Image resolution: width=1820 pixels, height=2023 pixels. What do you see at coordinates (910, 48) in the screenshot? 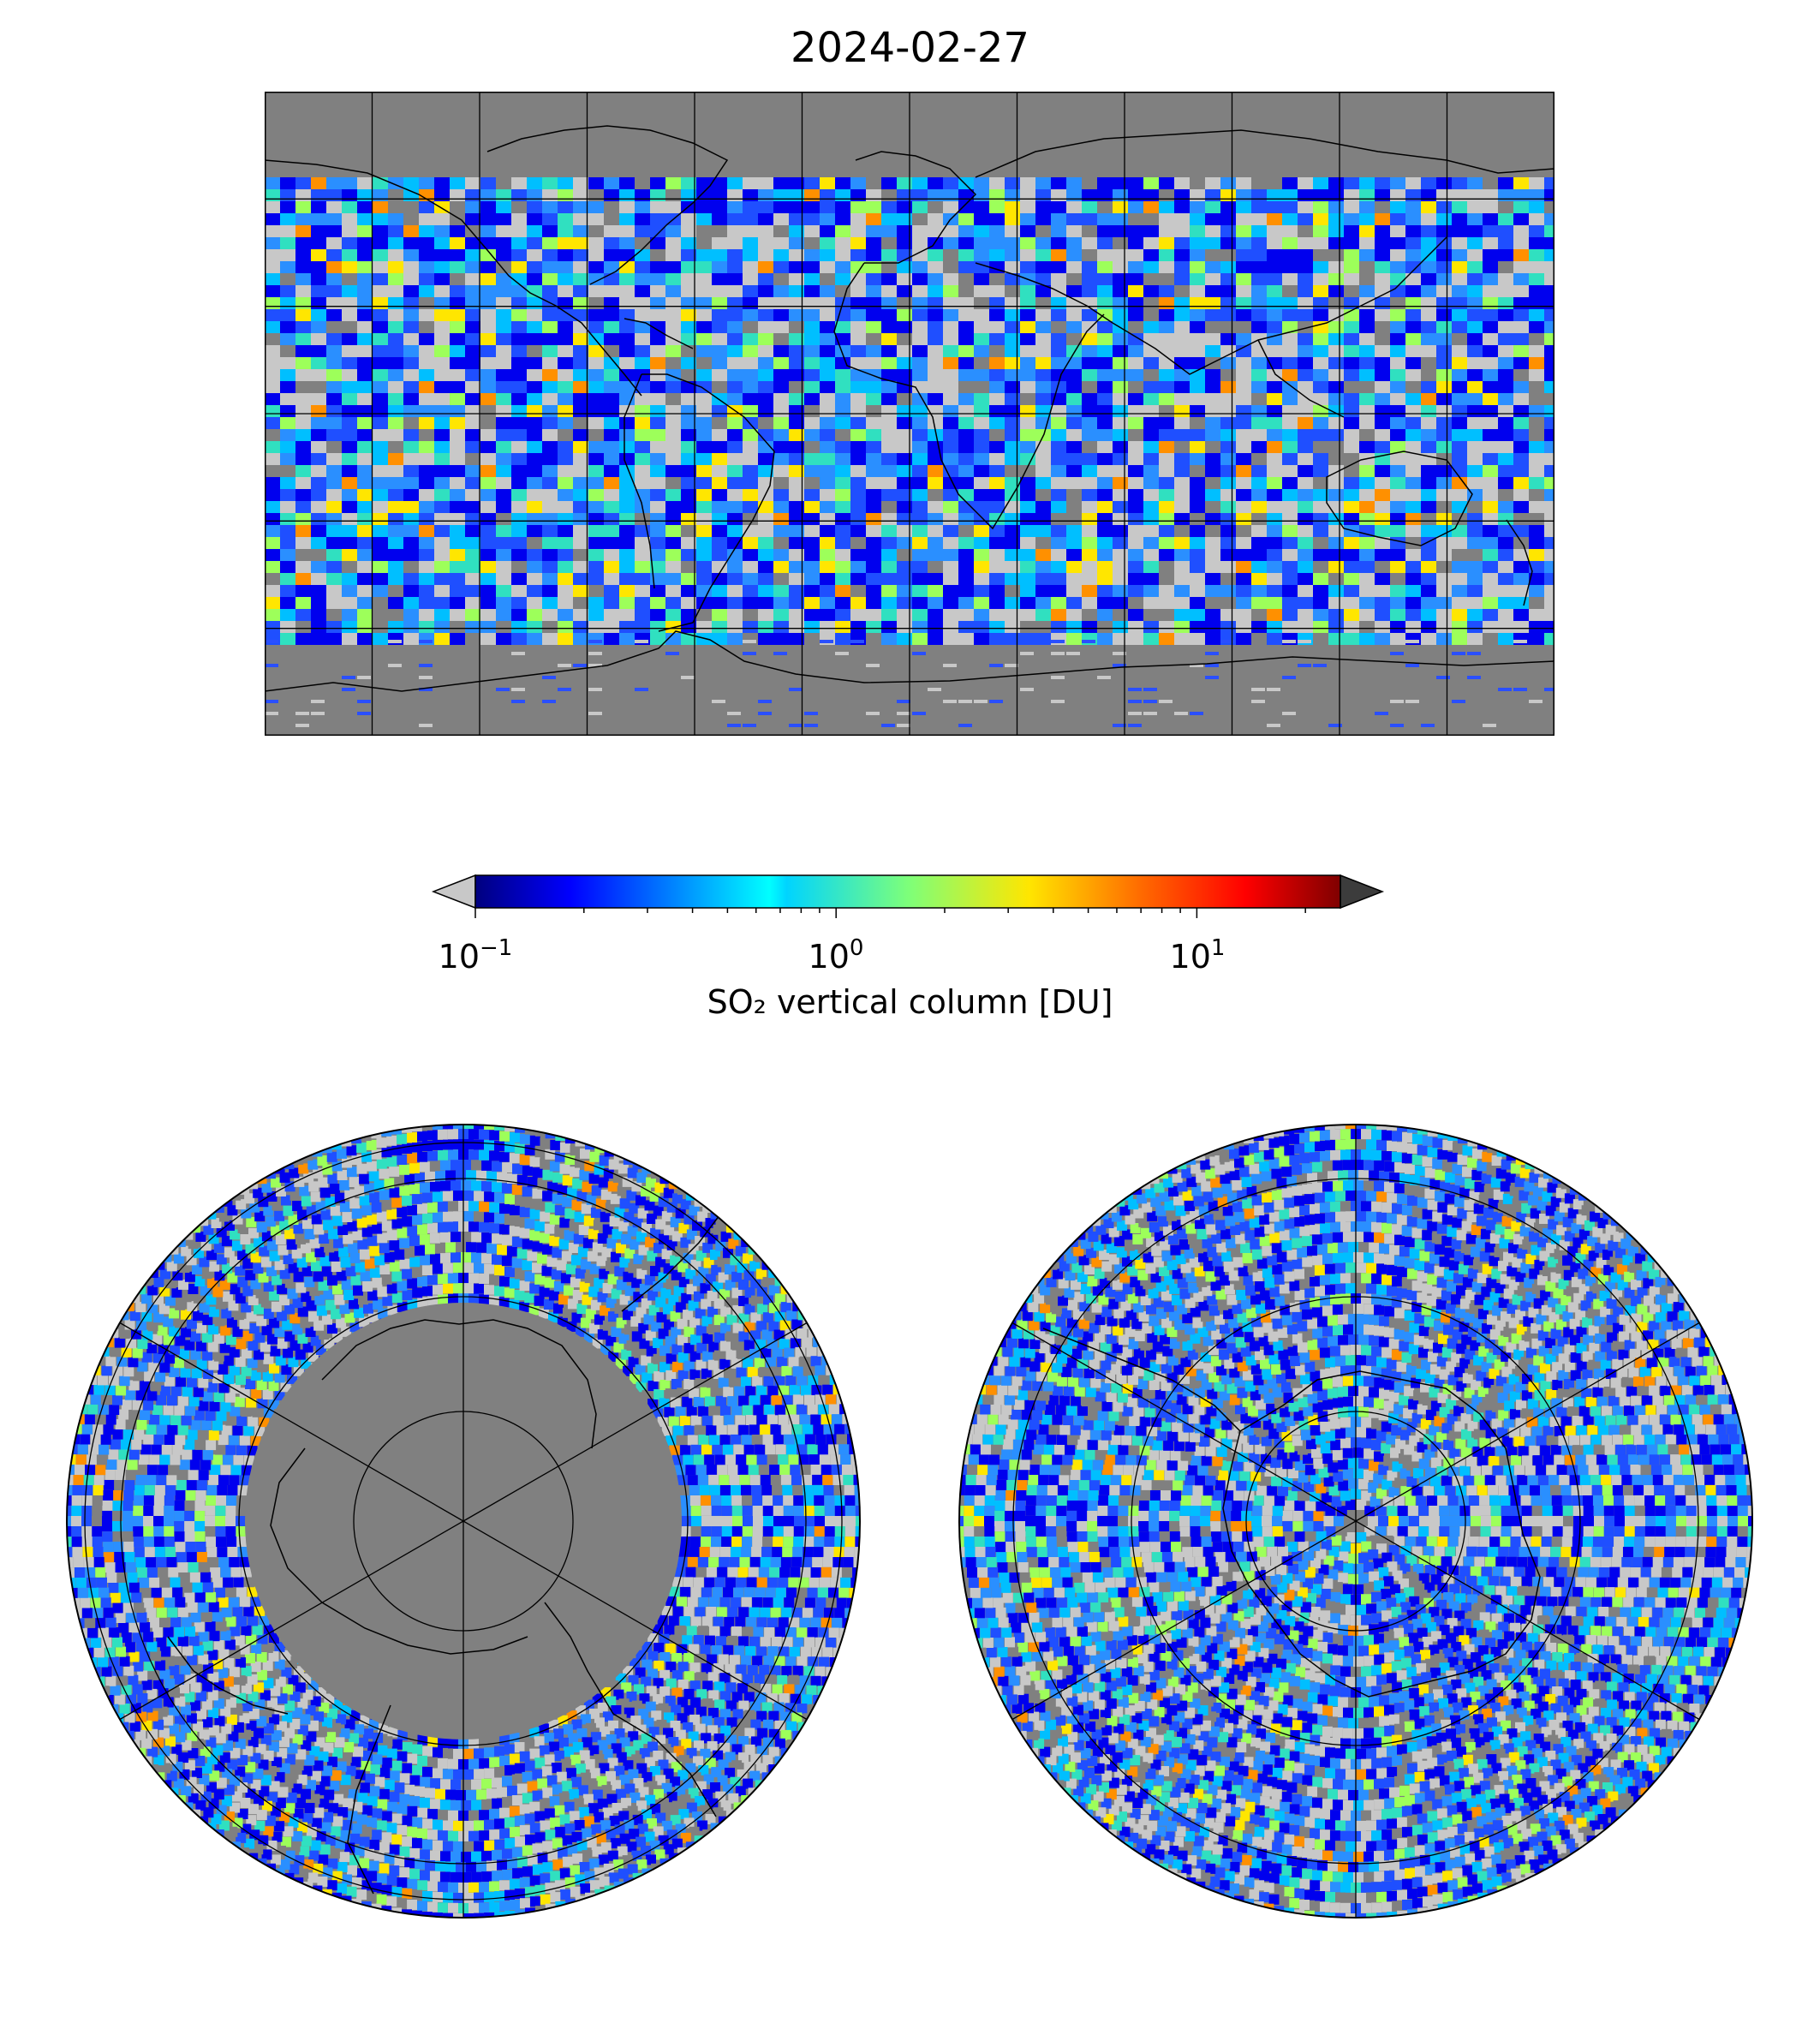
I see `page-title: 2024-02-27` at bounding box center [910, 48].